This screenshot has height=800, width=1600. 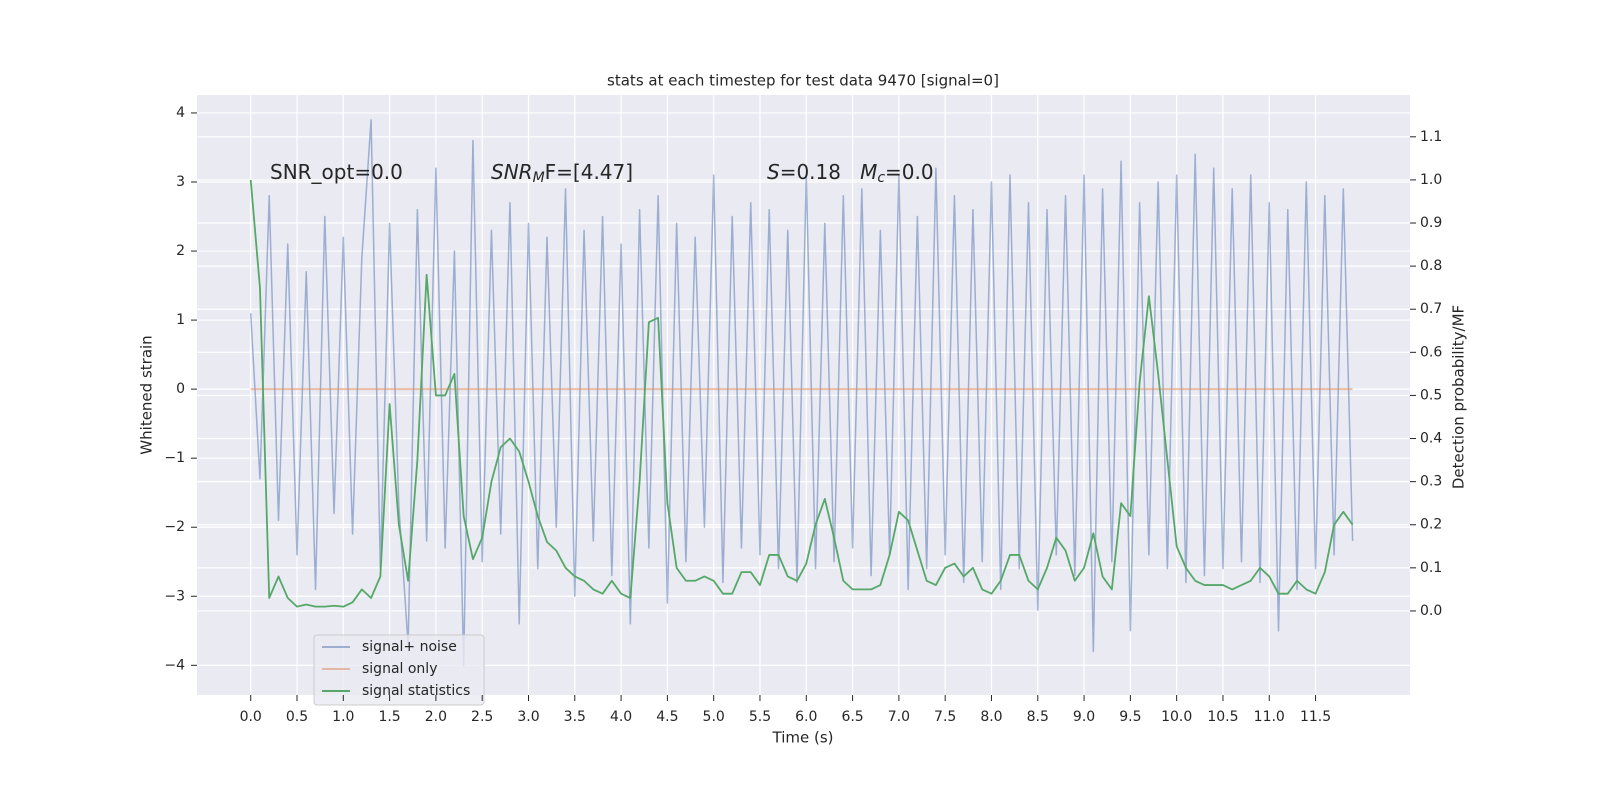 I want to click on x-tick-label: 3.5, so click(x=575, y=717).